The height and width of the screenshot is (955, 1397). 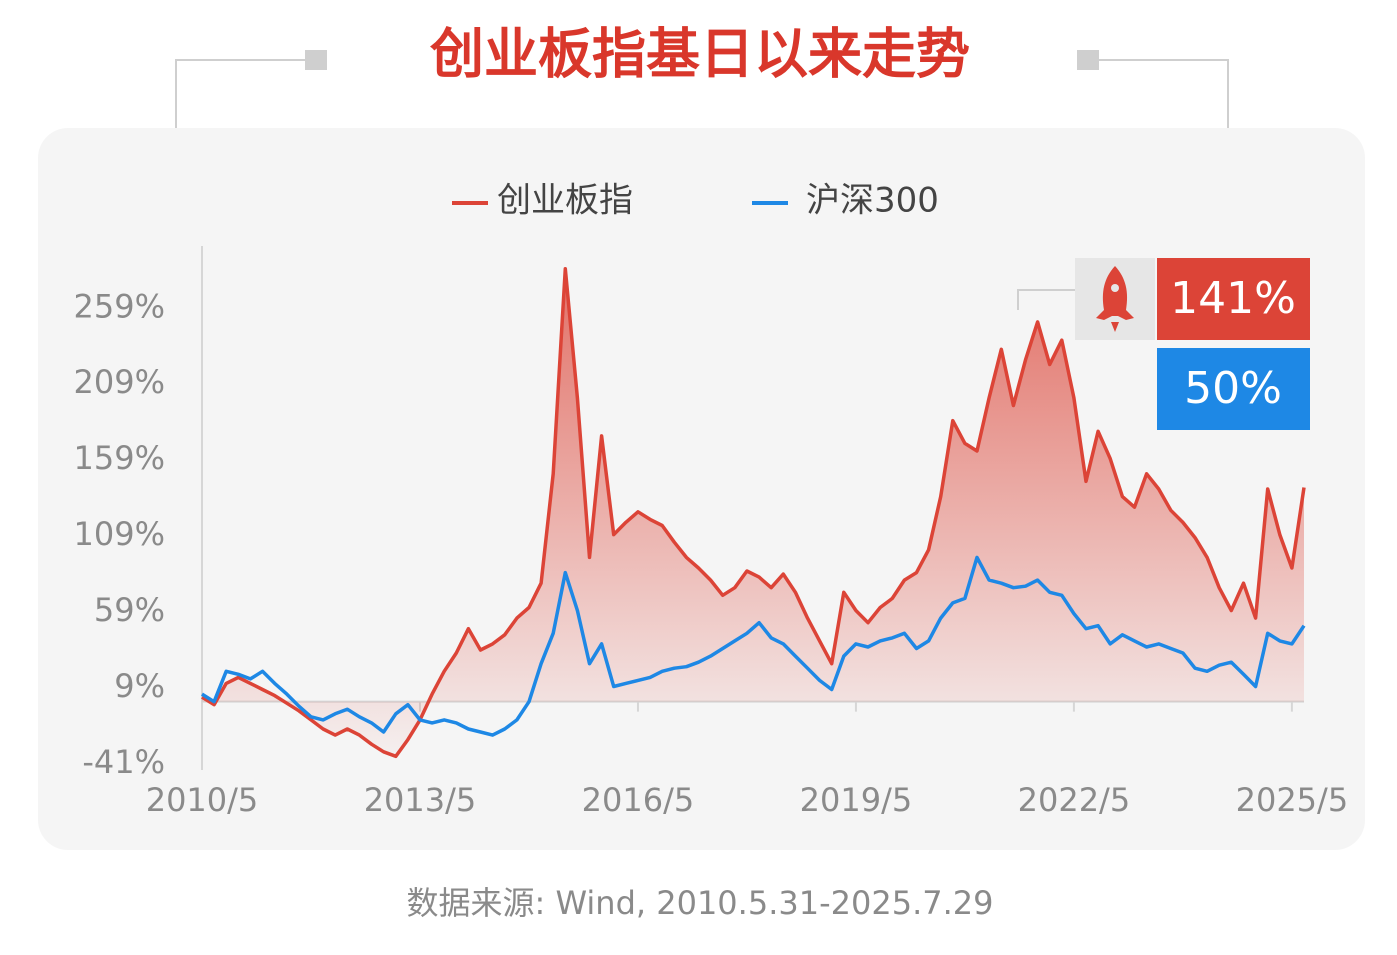 What do you see at coordinates (1292, 800) in the screenshot?
I see `x-tick-label: 2025/5` at bounding box center [1292, 800].